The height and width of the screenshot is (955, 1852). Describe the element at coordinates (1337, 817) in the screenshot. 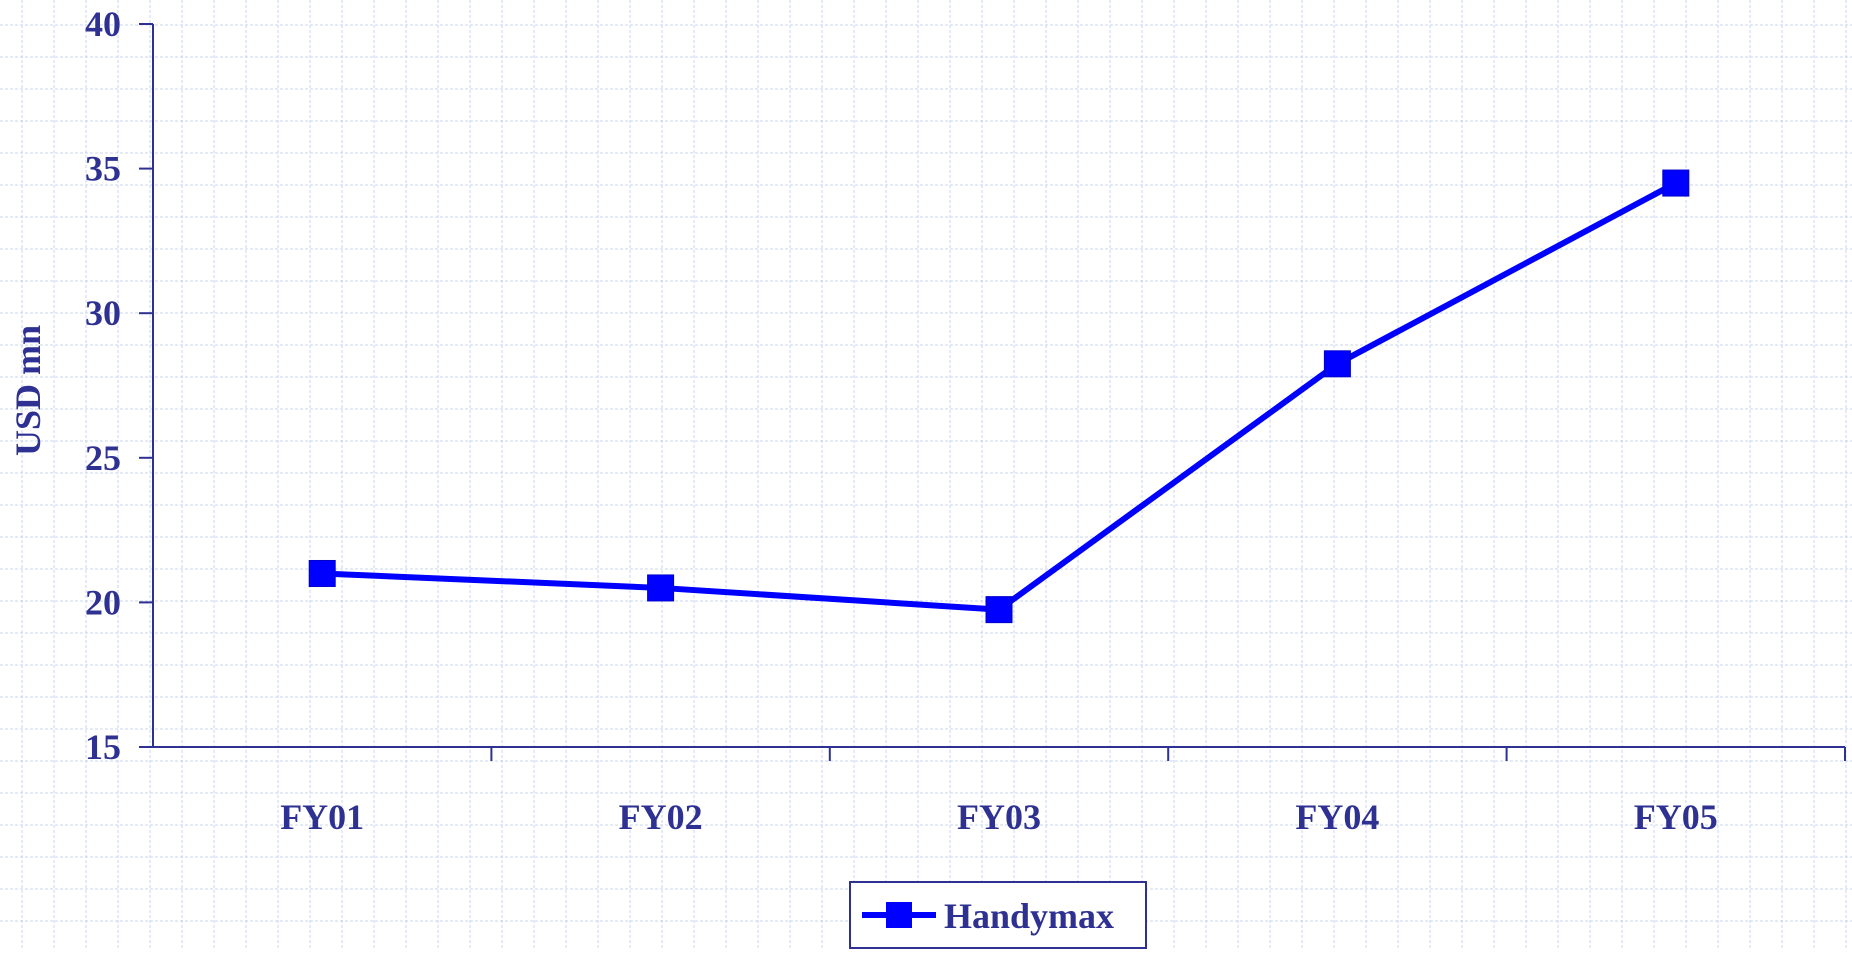

I see `x-tick-label: FY04` at that location.